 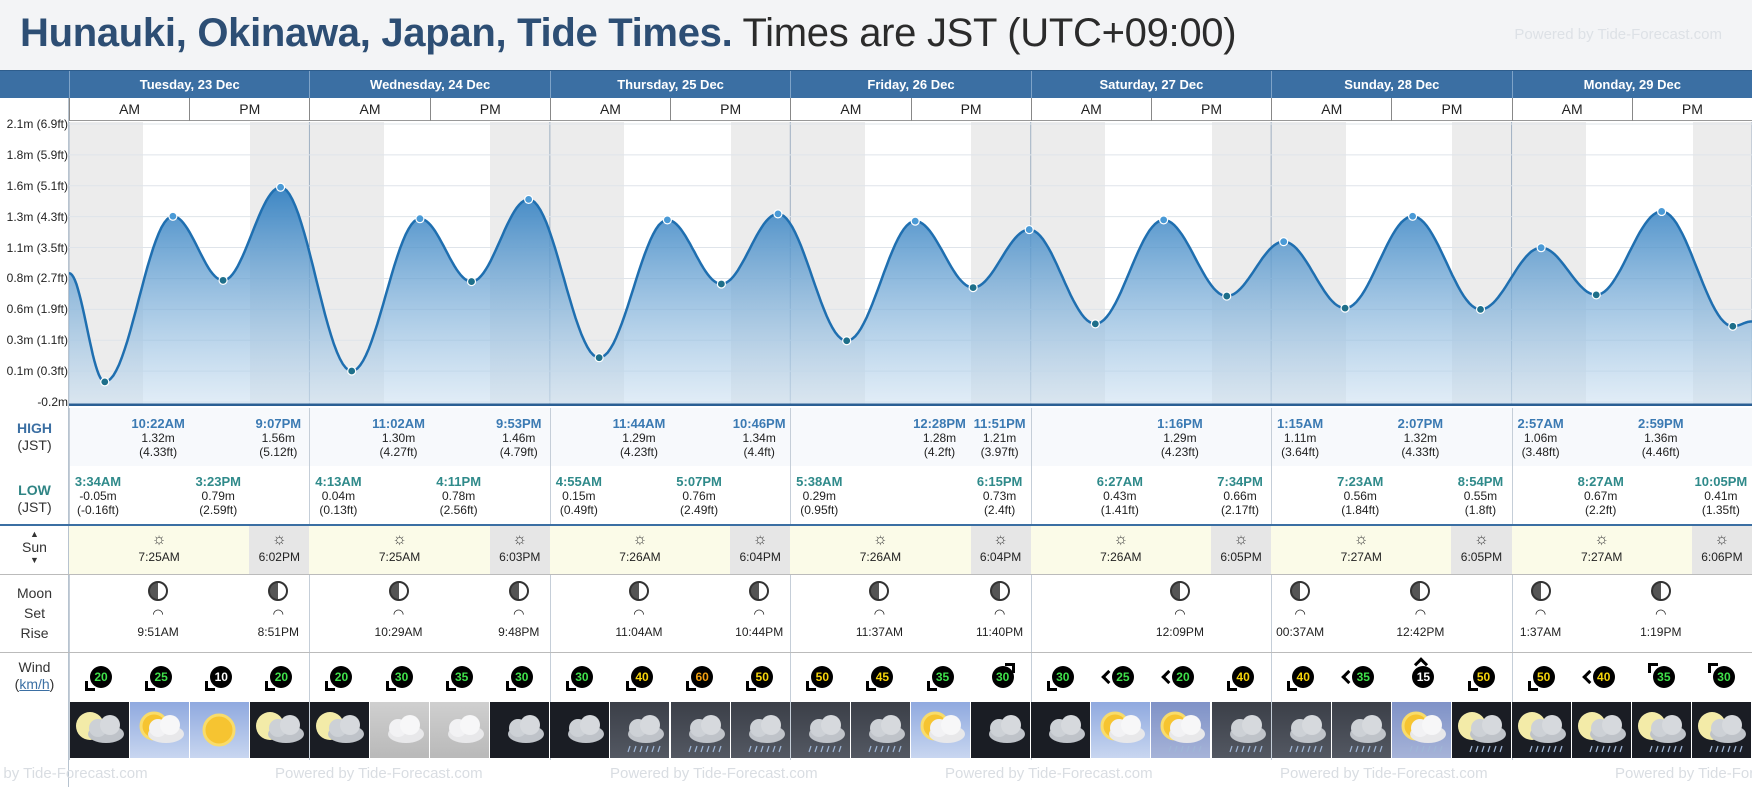 What do you see at coordinates (98, 496) in the screenshot?
I see `low-tide-entry: 3:34AM -0.05m (-0.16ft)` at bounding box center [98, 496].